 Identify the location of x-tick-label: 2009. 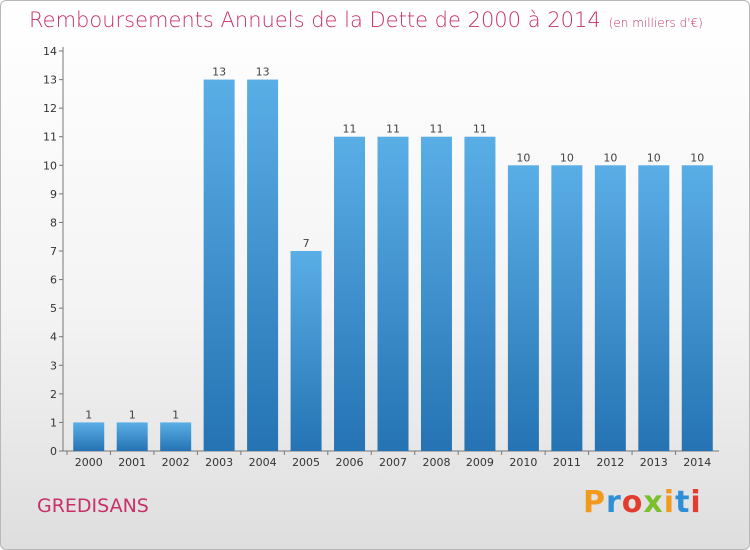
(480, 462).